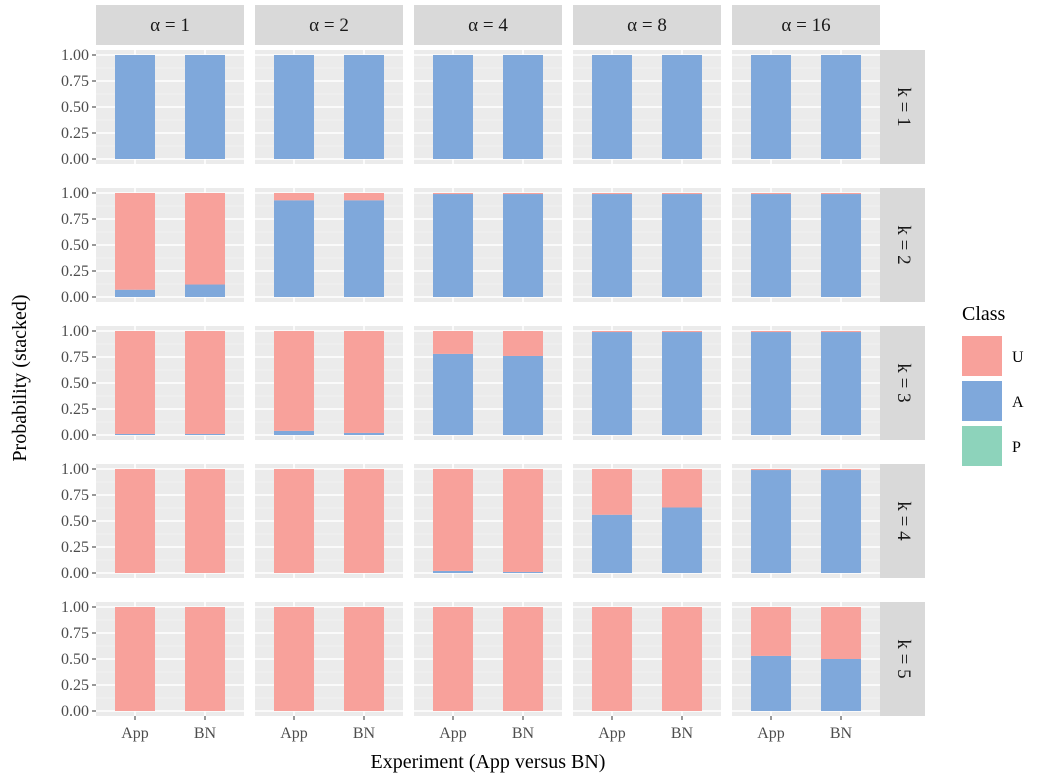  I want to click on col-strip-label-1: α = 1, so click(170, 25).